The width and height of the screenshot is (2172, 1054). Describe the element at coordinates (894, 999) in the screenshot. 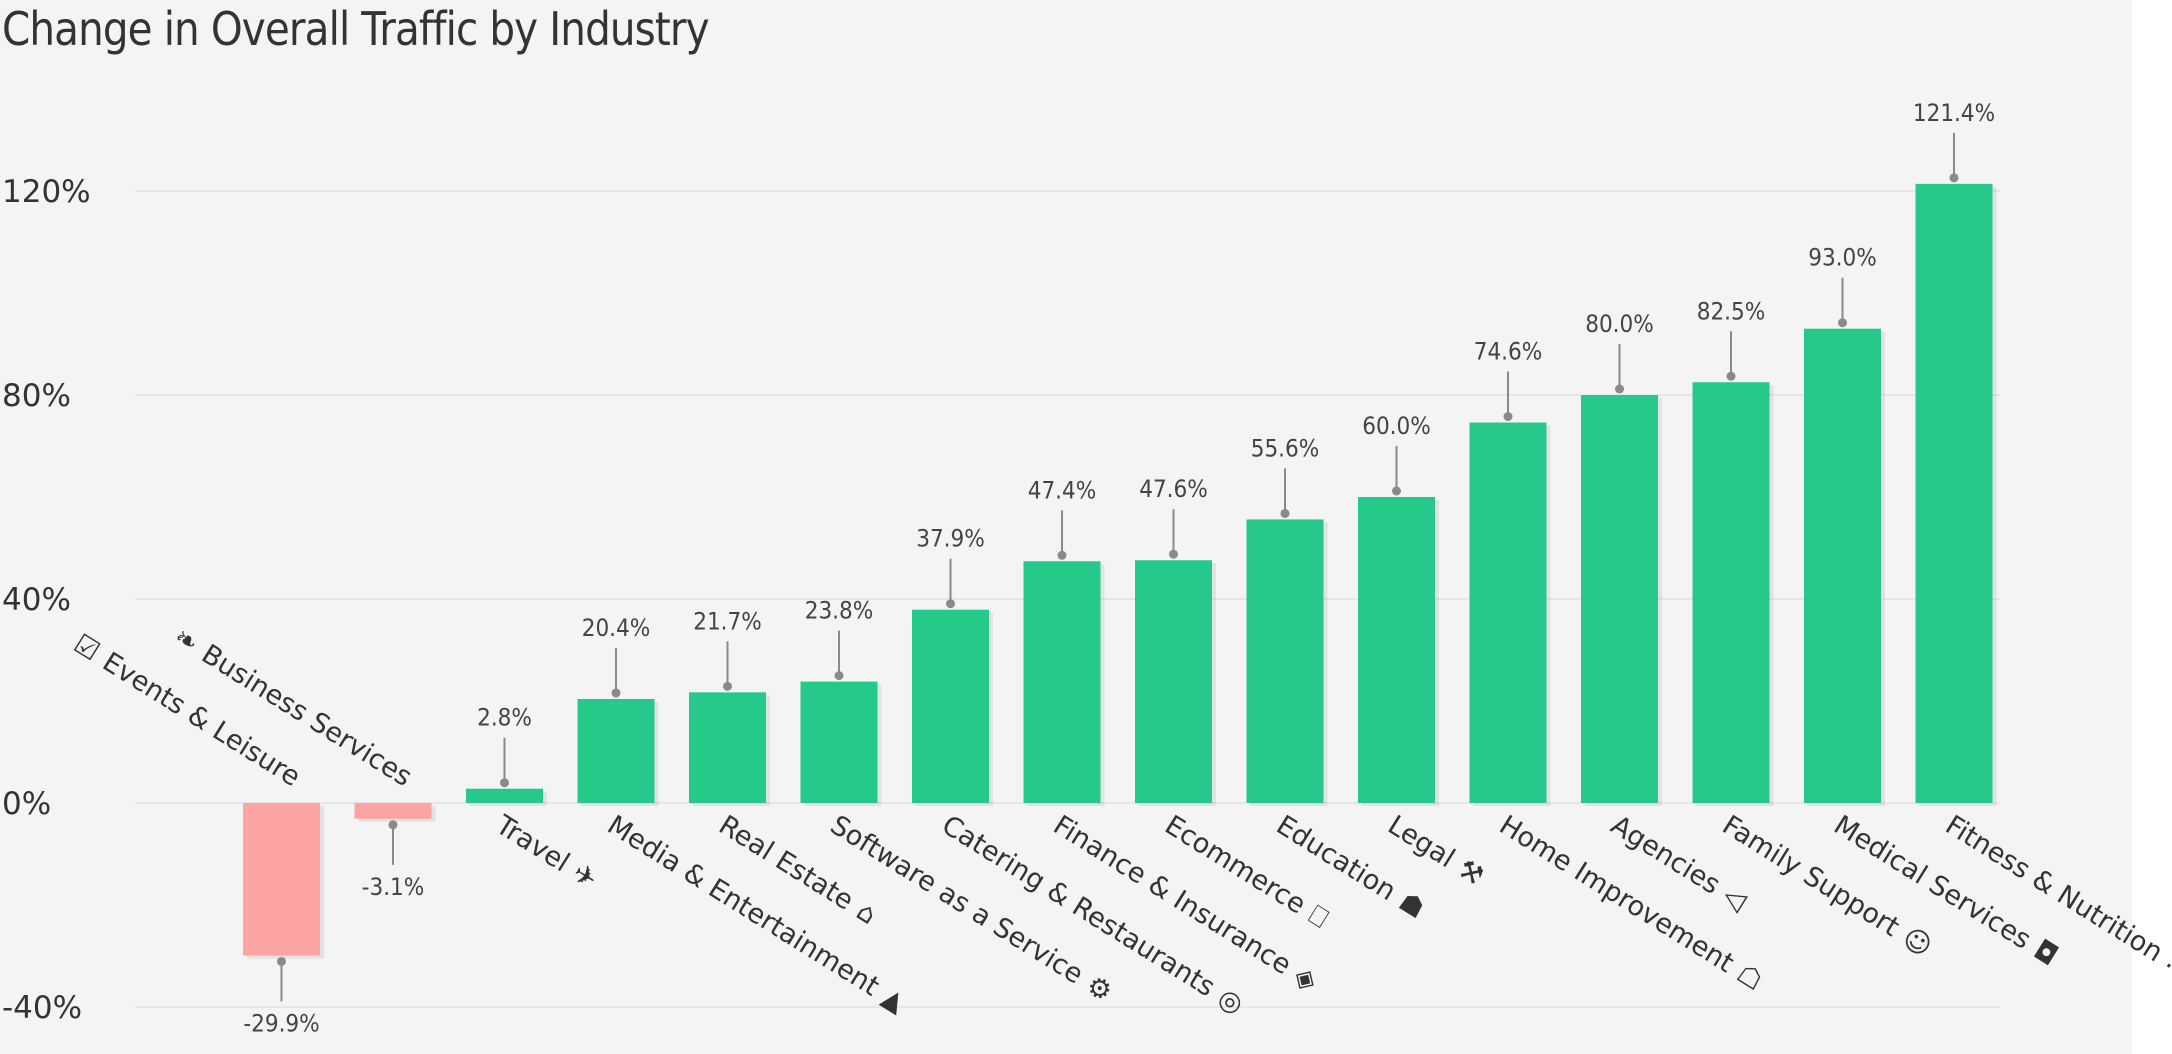

I see `play-circle-icon: ▲` at that location.